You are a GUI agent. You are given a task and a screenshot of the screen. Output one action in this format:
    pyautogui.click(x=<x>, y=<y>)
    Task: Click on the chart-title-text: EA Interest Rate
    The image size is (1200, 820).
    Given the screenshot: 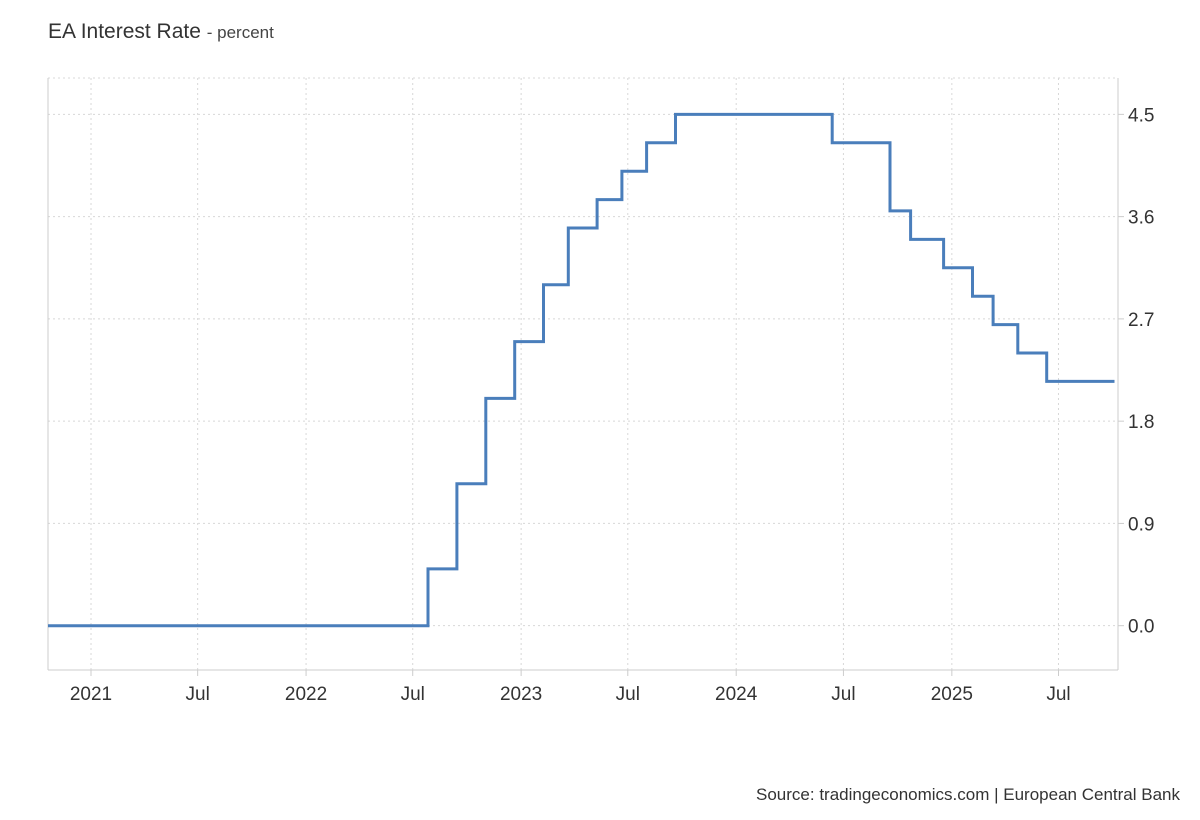 What is the action you would take?
    pyautogui.click(x=124, y=31)
    